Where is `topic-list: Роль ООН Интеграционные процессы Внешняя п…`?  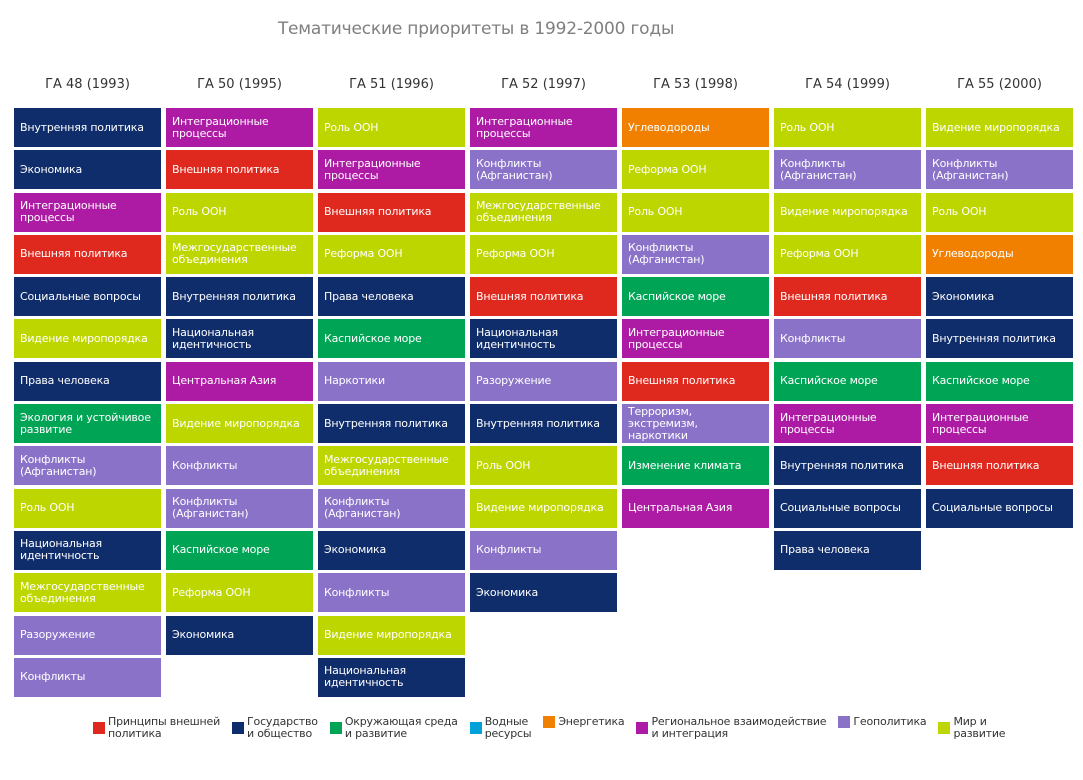 topic-list: Роль ООН Интеграционные процессы Внешняя п… is located at coordinates (391, 402).